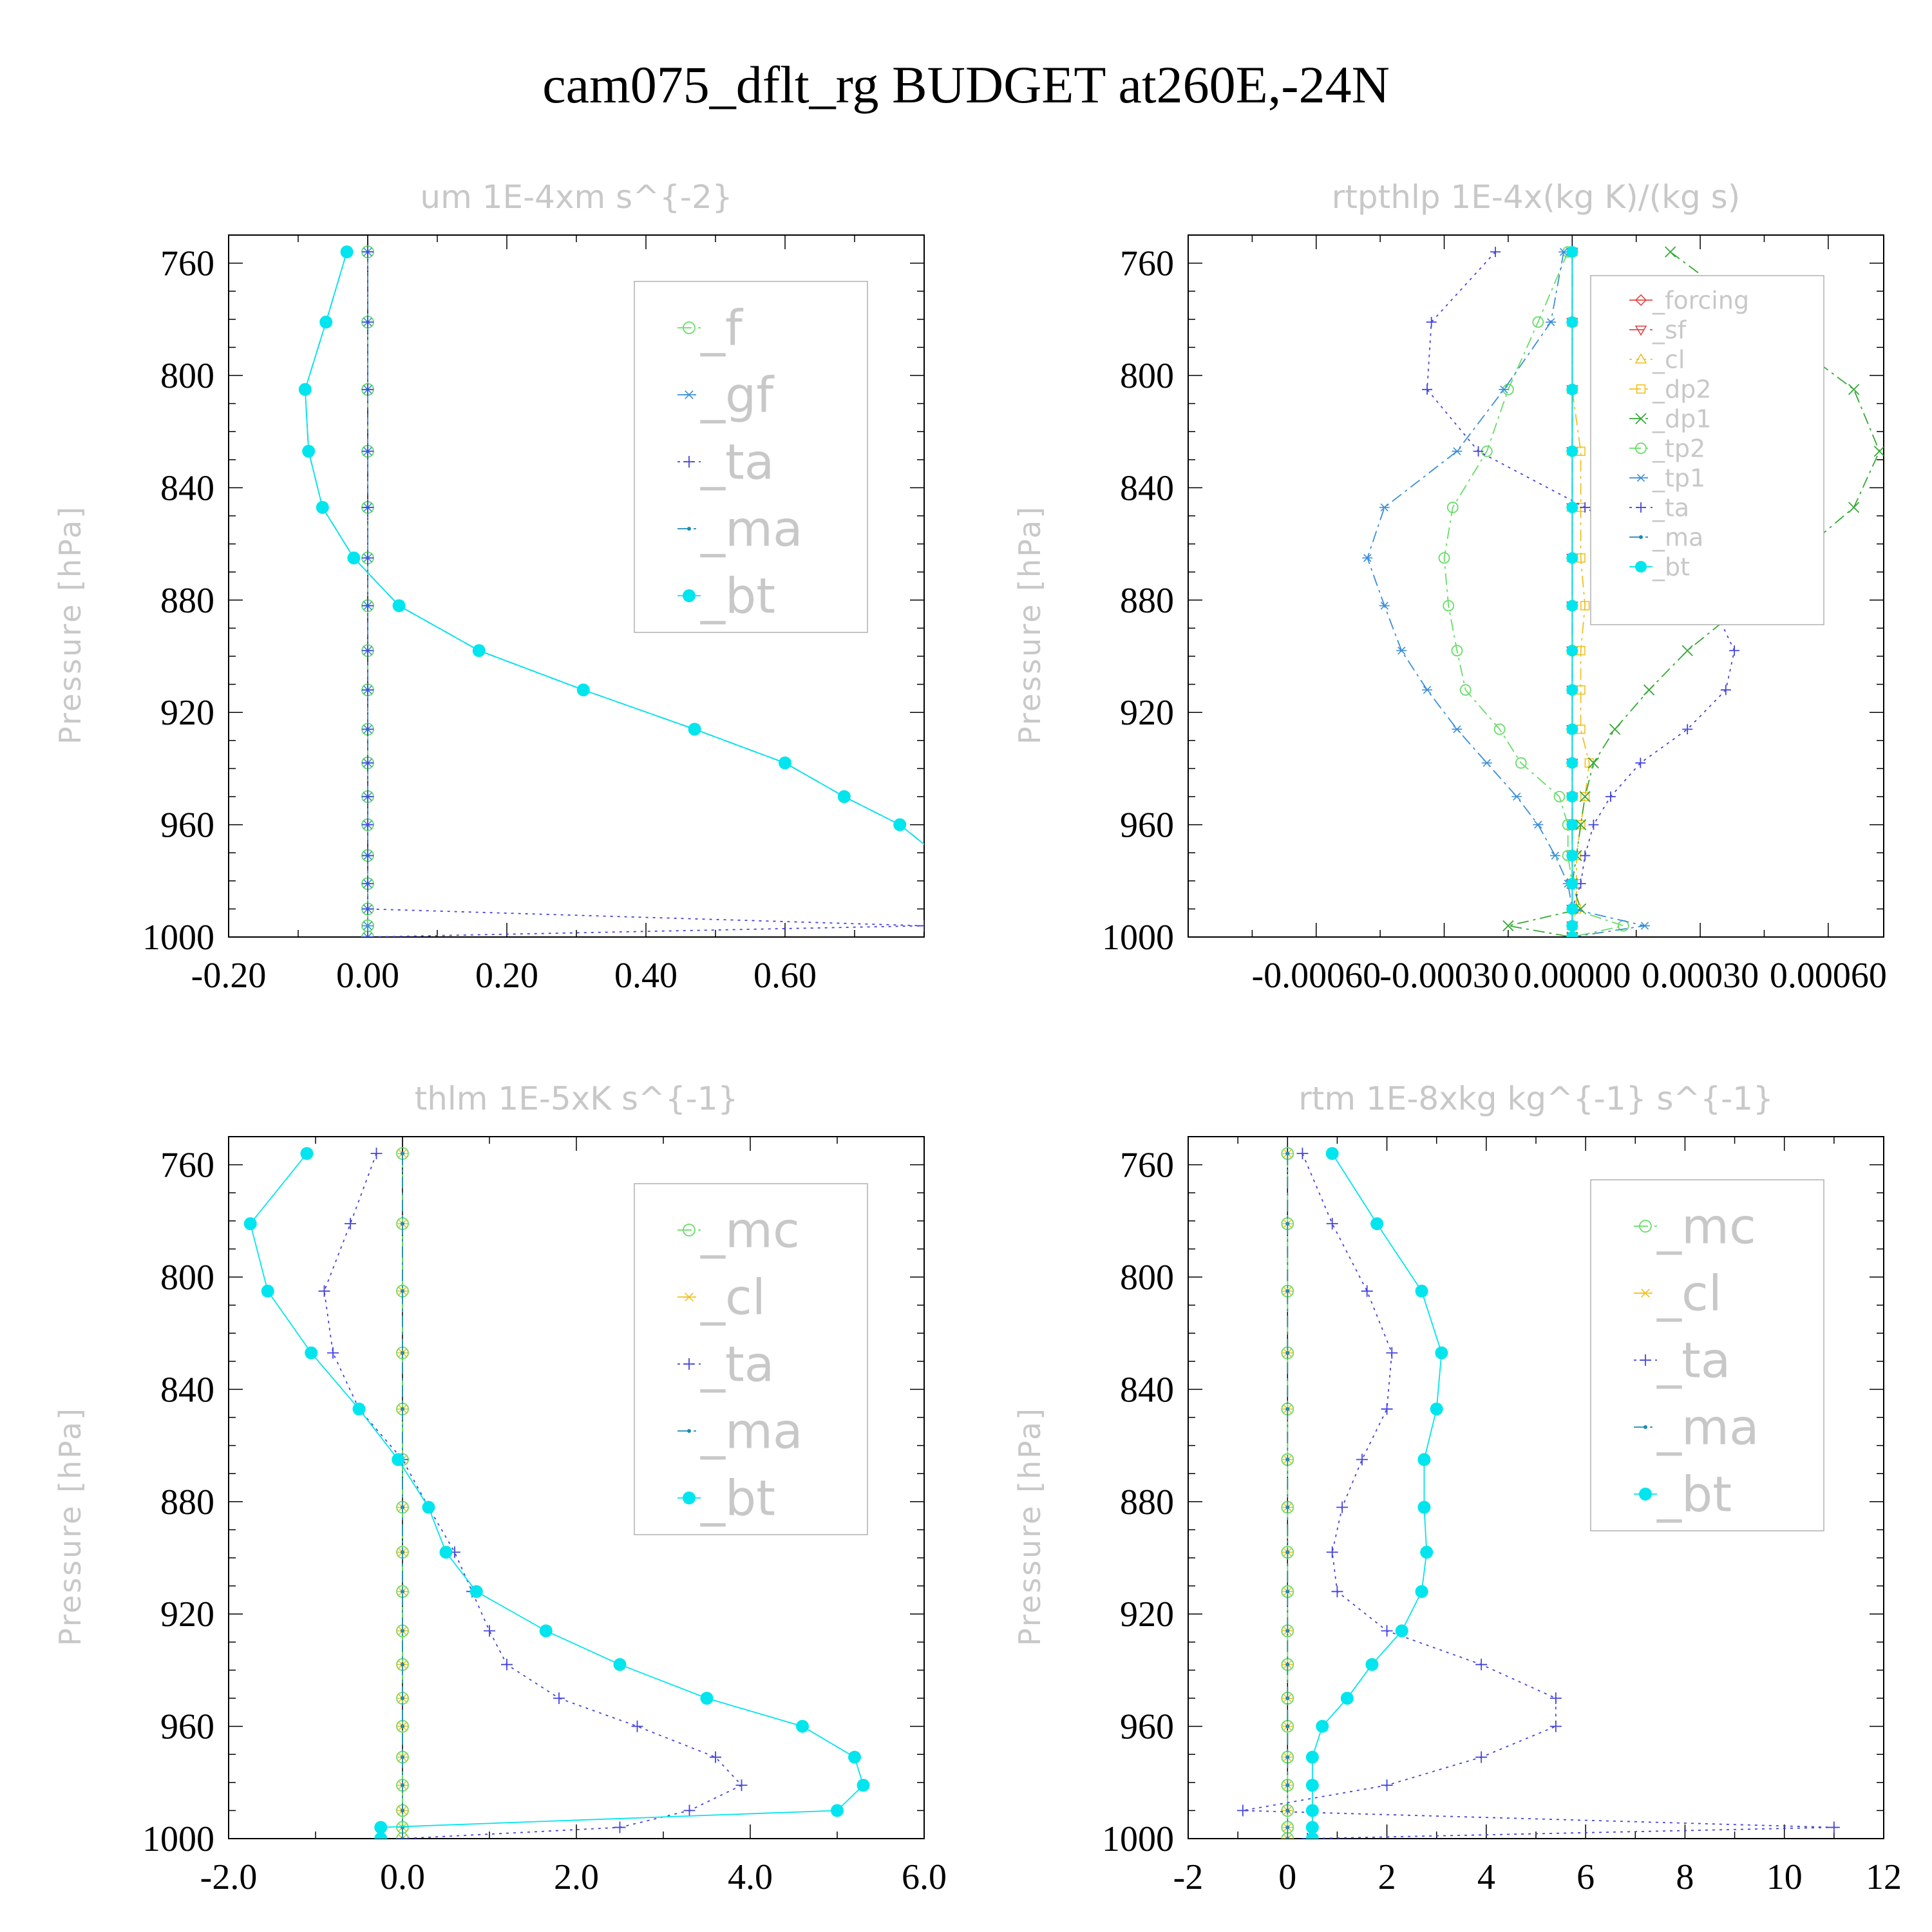  Describe the element at coordinates (1678, 448) in the screenshot. I see `legend-label: _tp2` at that location.